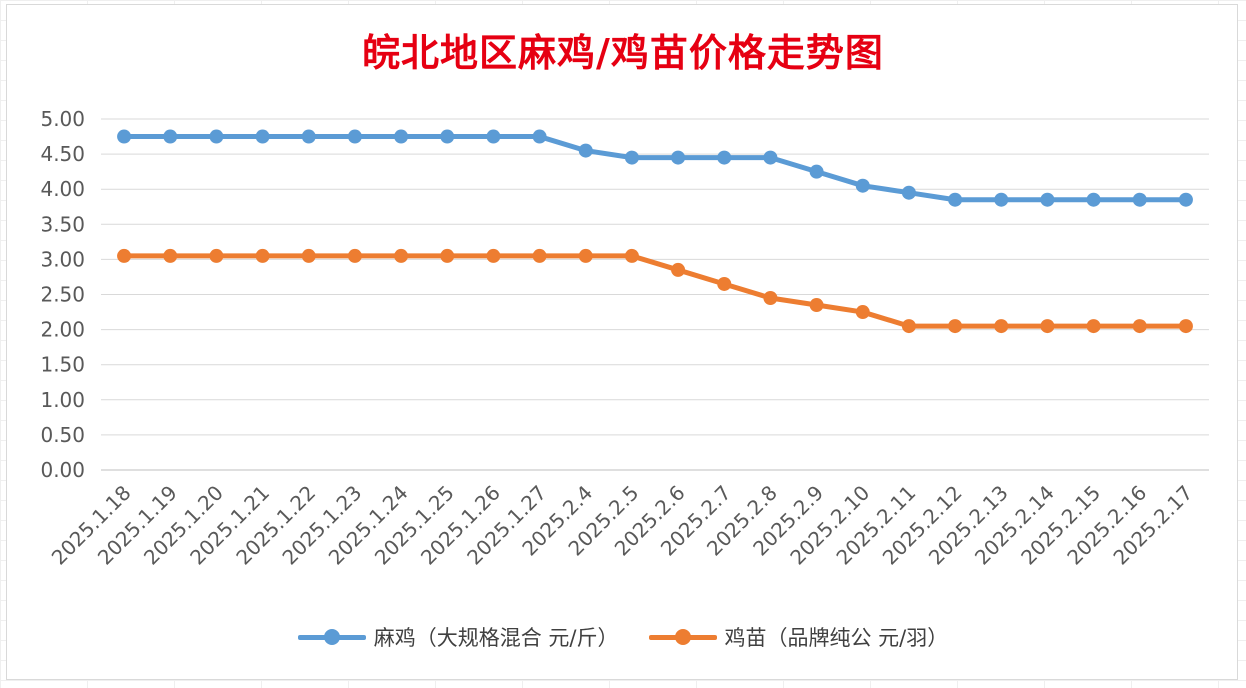 The image size is (1246, 688). What do you see at coordinates (62, 330) in the screenshot?
I see `y-tick-label: 2.00` at bounding box center [62, 330].